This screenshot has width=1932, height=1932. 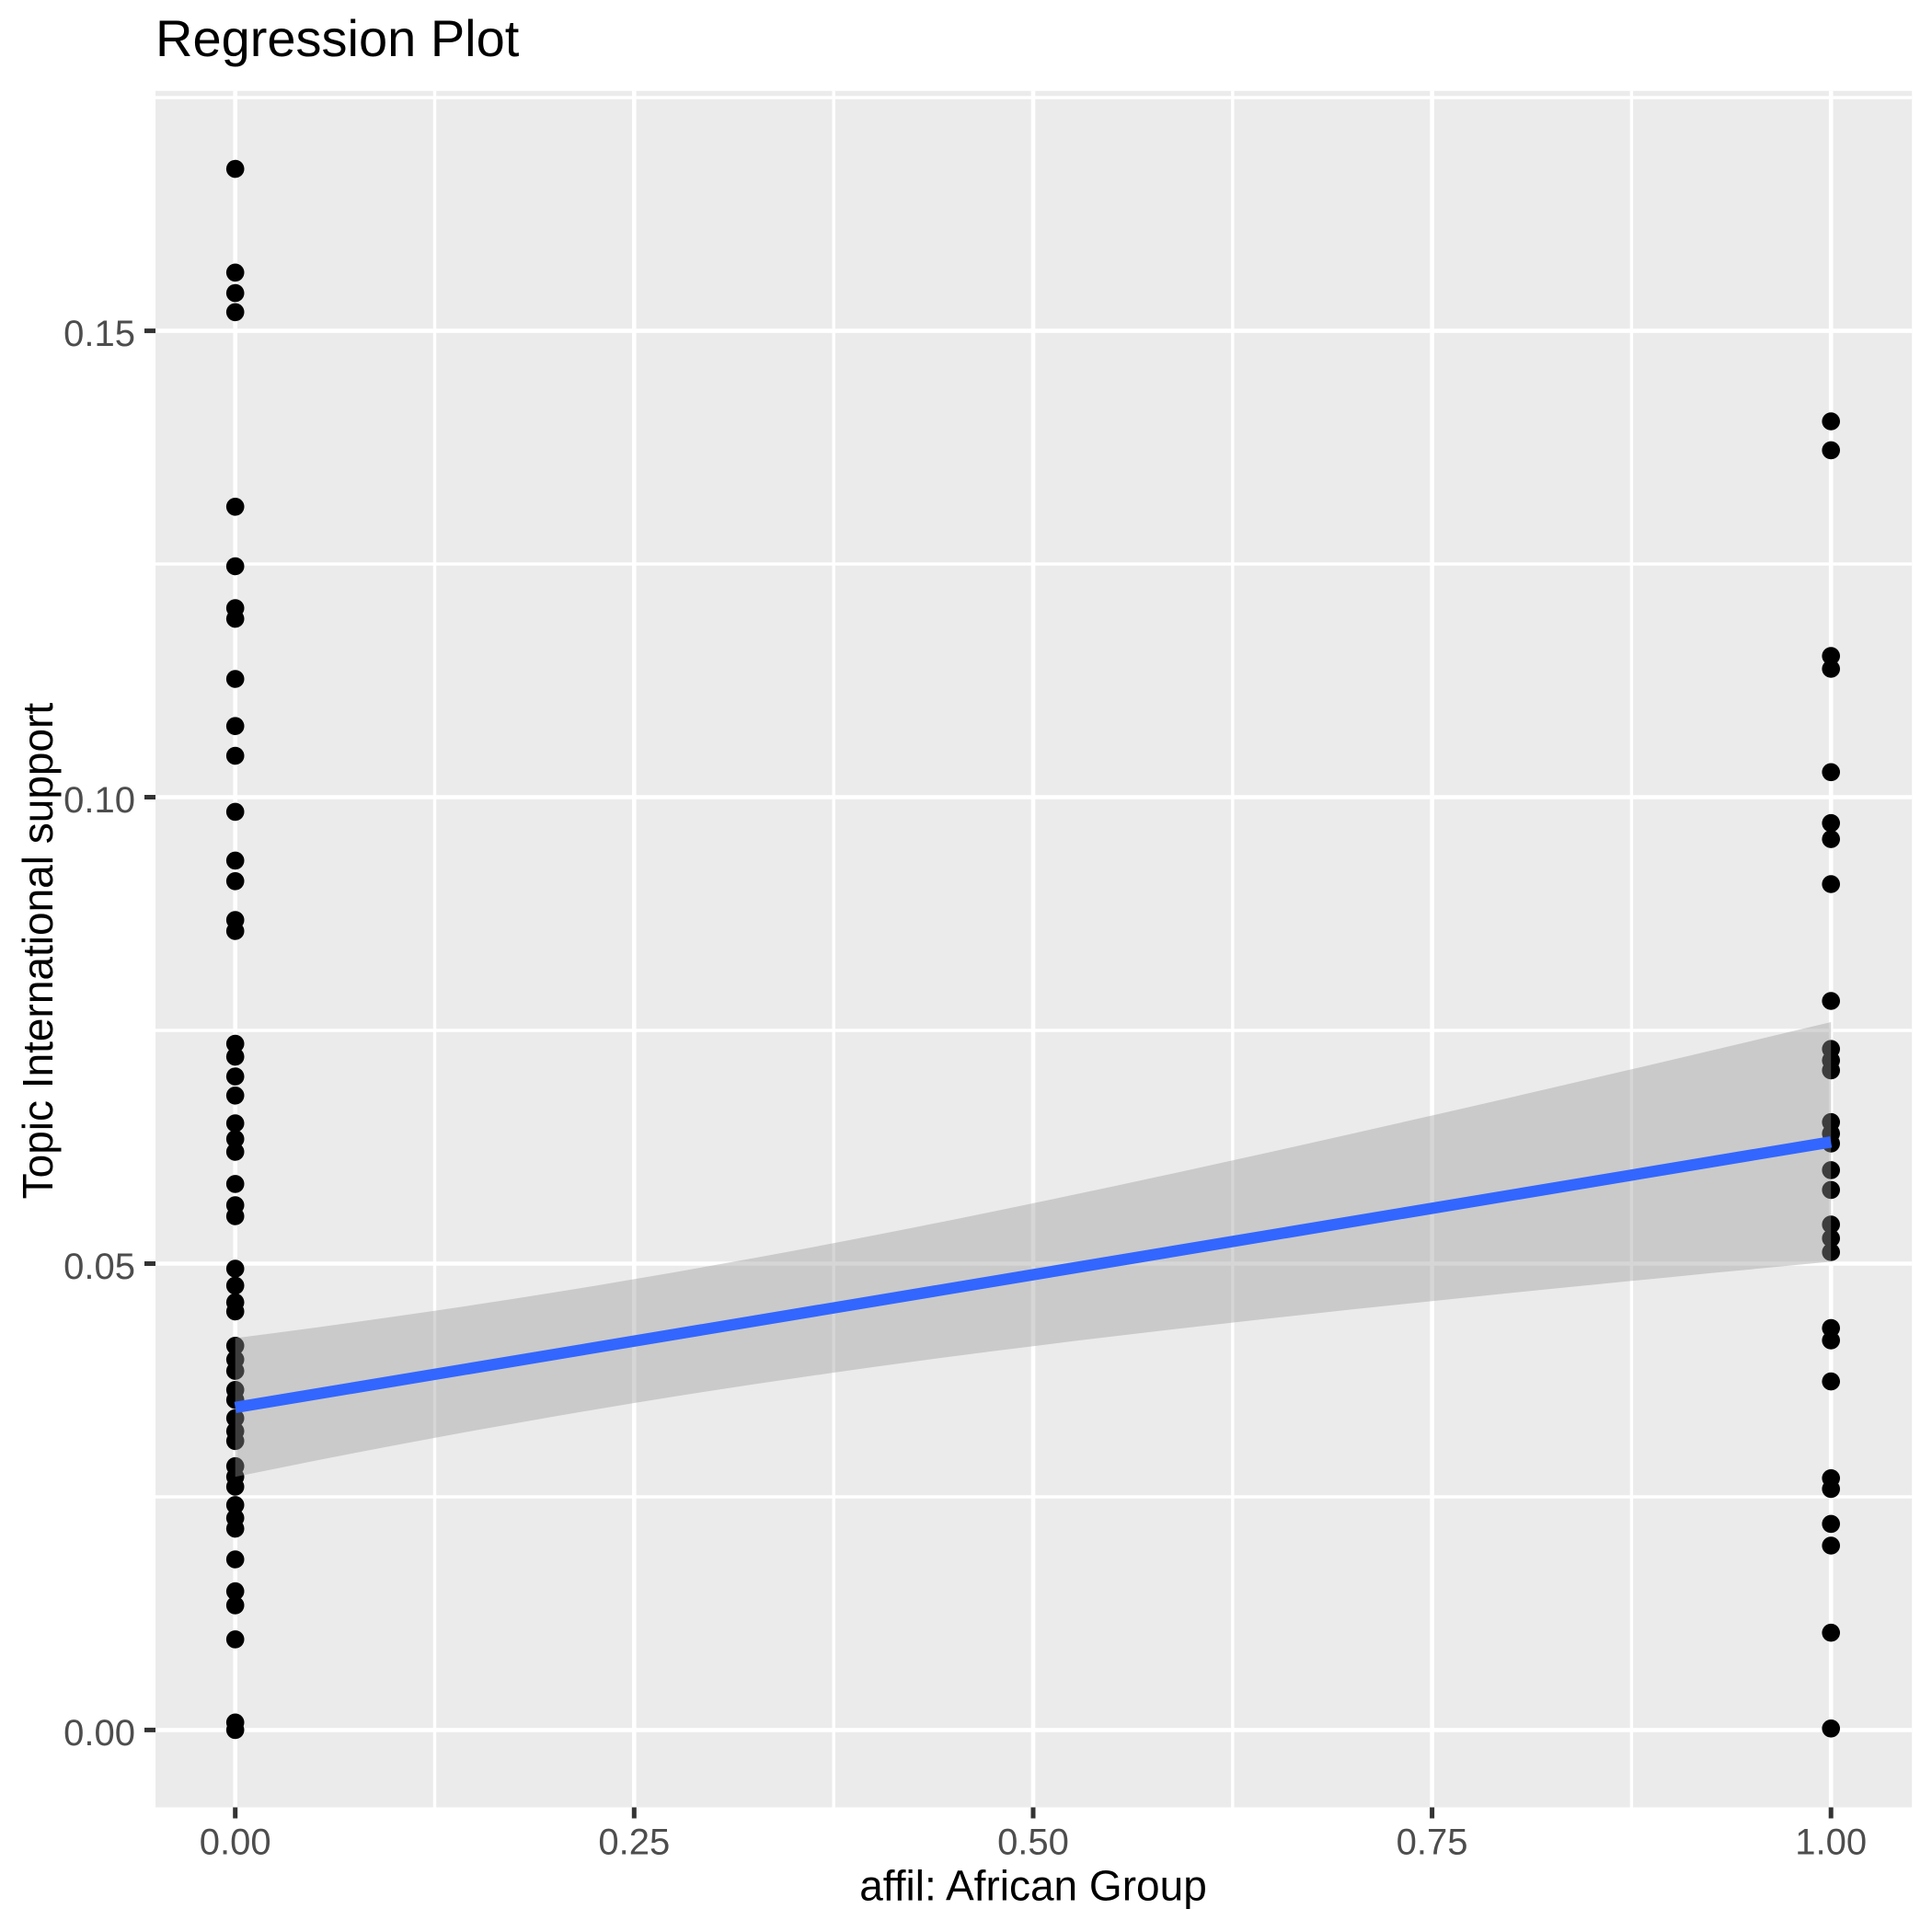 I want to click on svg-text: 1.00, so click(x=1831, y=1843).